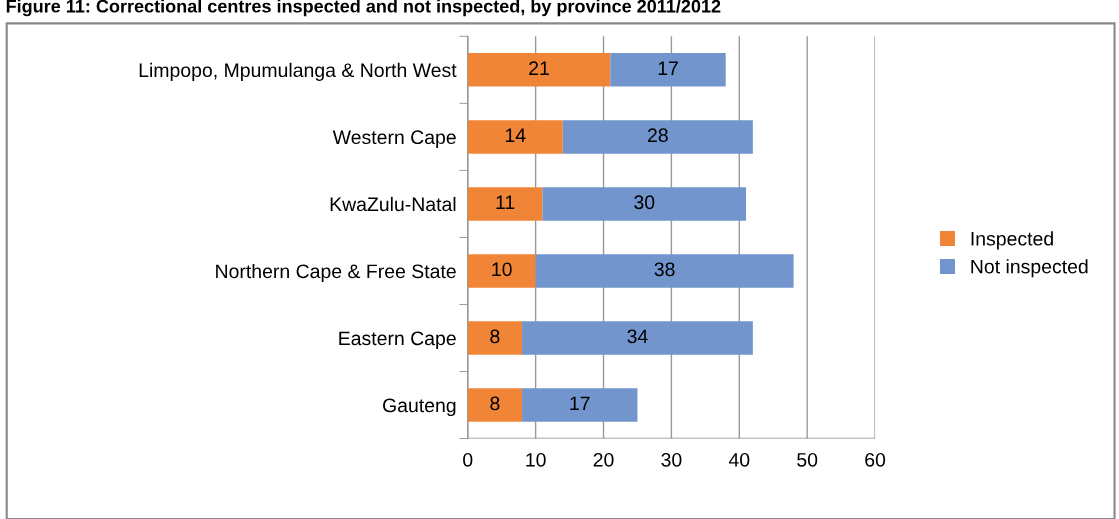  I want to click on x-tick-label: 40, so click(739, 459).